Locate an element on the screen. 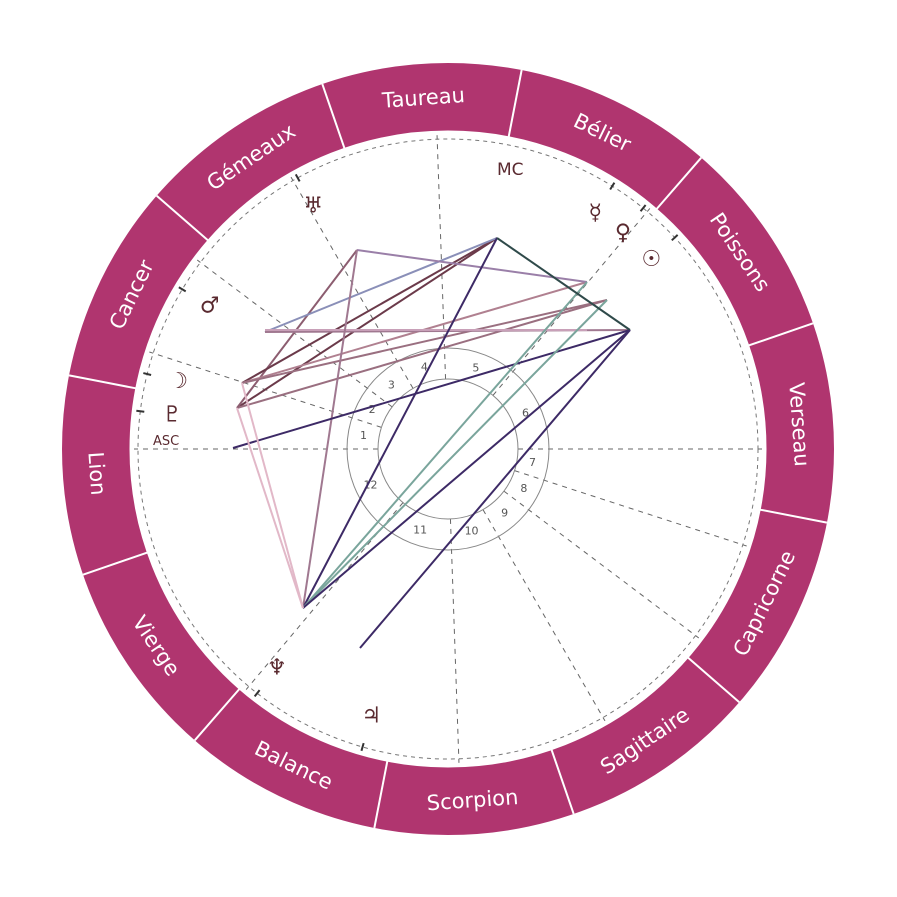 The width and height of the screenshot is (897, 897). neptune-icon: ♆ is located at coordinates (277, 668).